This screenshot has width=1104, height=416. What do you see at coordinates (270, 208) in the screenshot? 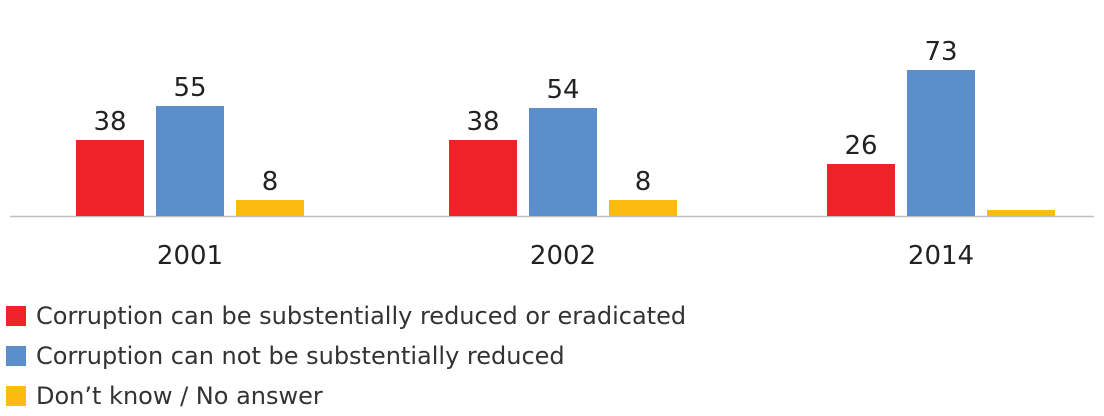
I see `bar-dont-know-2001` at bounding box center [270, 208].